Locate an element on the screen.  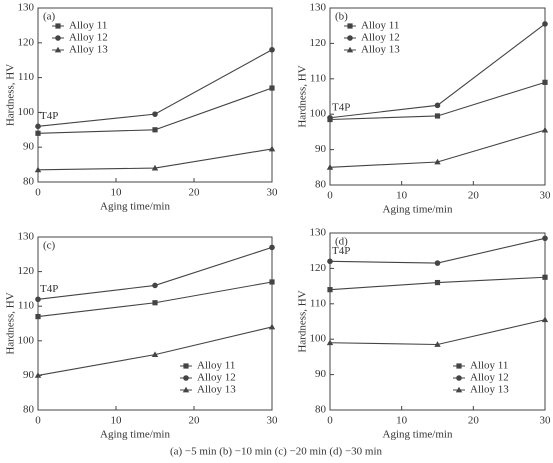
panel-label: (b) is located at coordinates (341, 17).